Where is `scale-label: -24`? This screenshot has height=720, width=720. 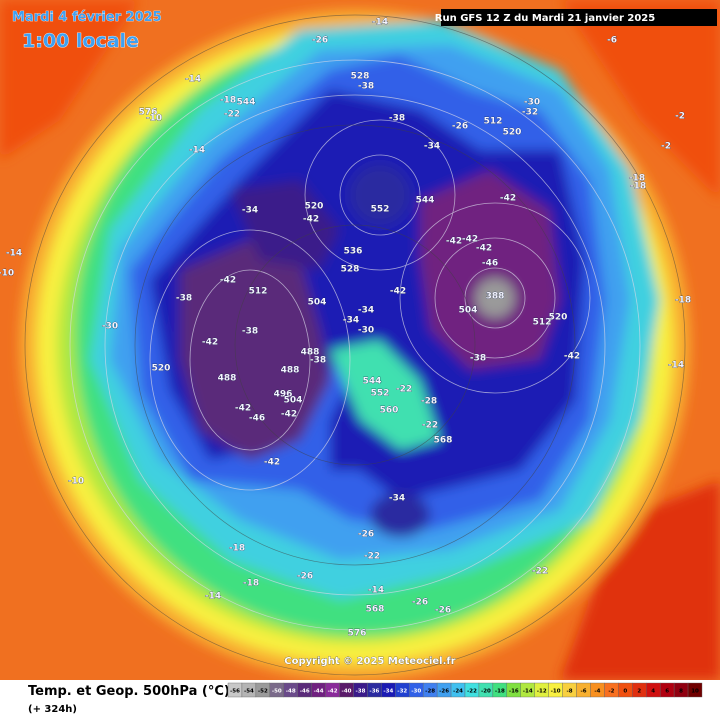 scale-label: -24 is located at coordinates (458, 692).